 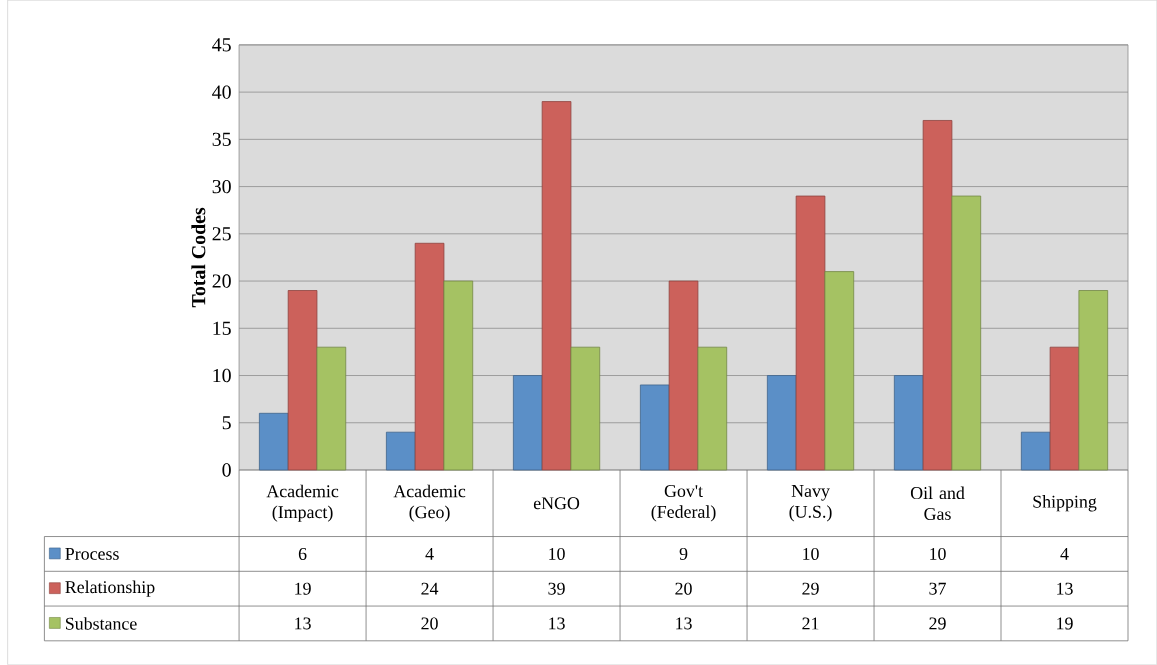 What do you see at coordinates (221, 234) in the screenshot?
I see `y-tick-label: 25` at bounding box center [221, 234].